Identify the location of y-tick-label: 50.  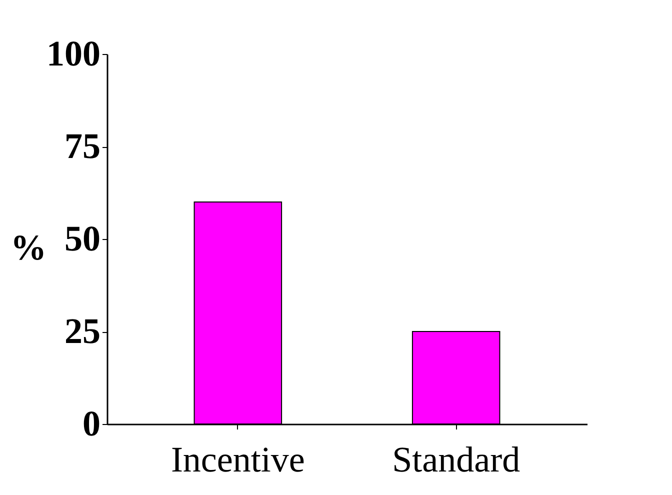
(82, 238).